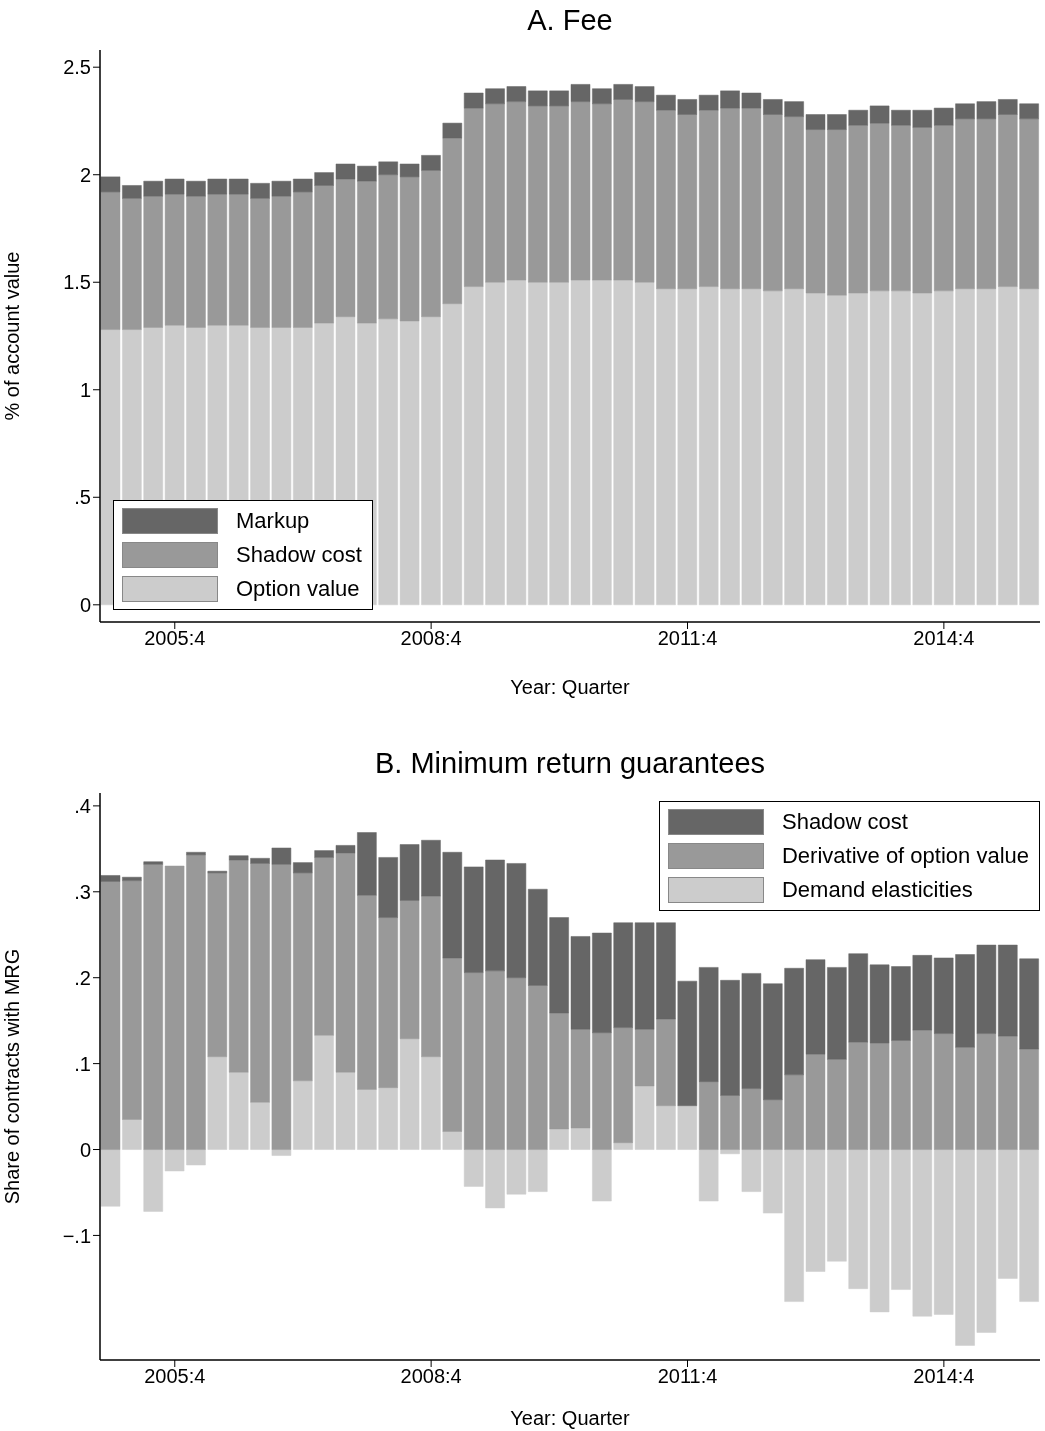 The width and height of the screenshot is (1045, 1431). Describe the element at coordinates (12, 336) in the screenshot. I see `y-axis-title: % of account value` at that location.